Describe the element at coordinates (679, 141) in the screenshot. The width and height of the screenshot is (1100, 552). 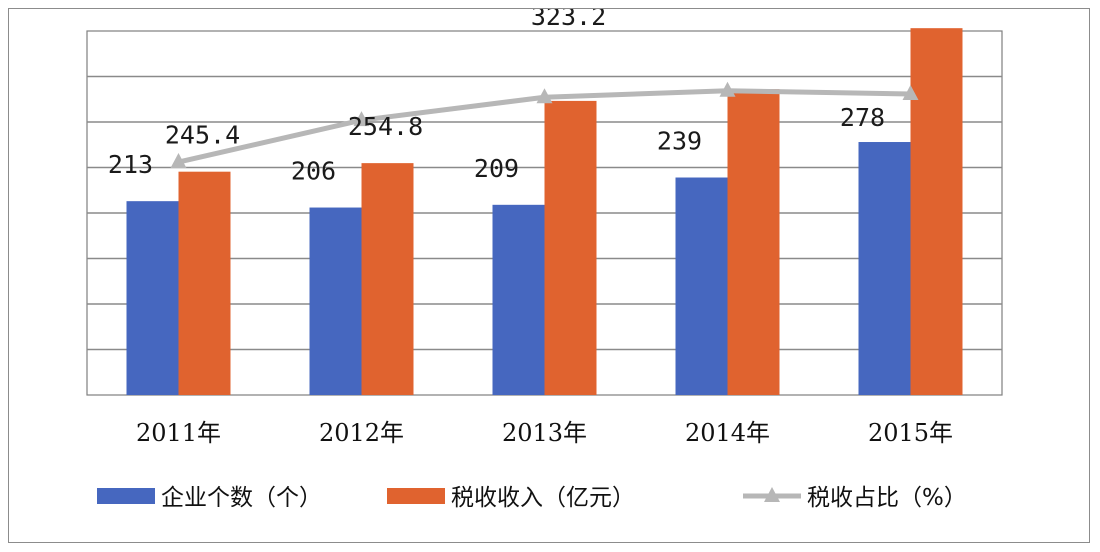
I see `data-label: 239` at that location.